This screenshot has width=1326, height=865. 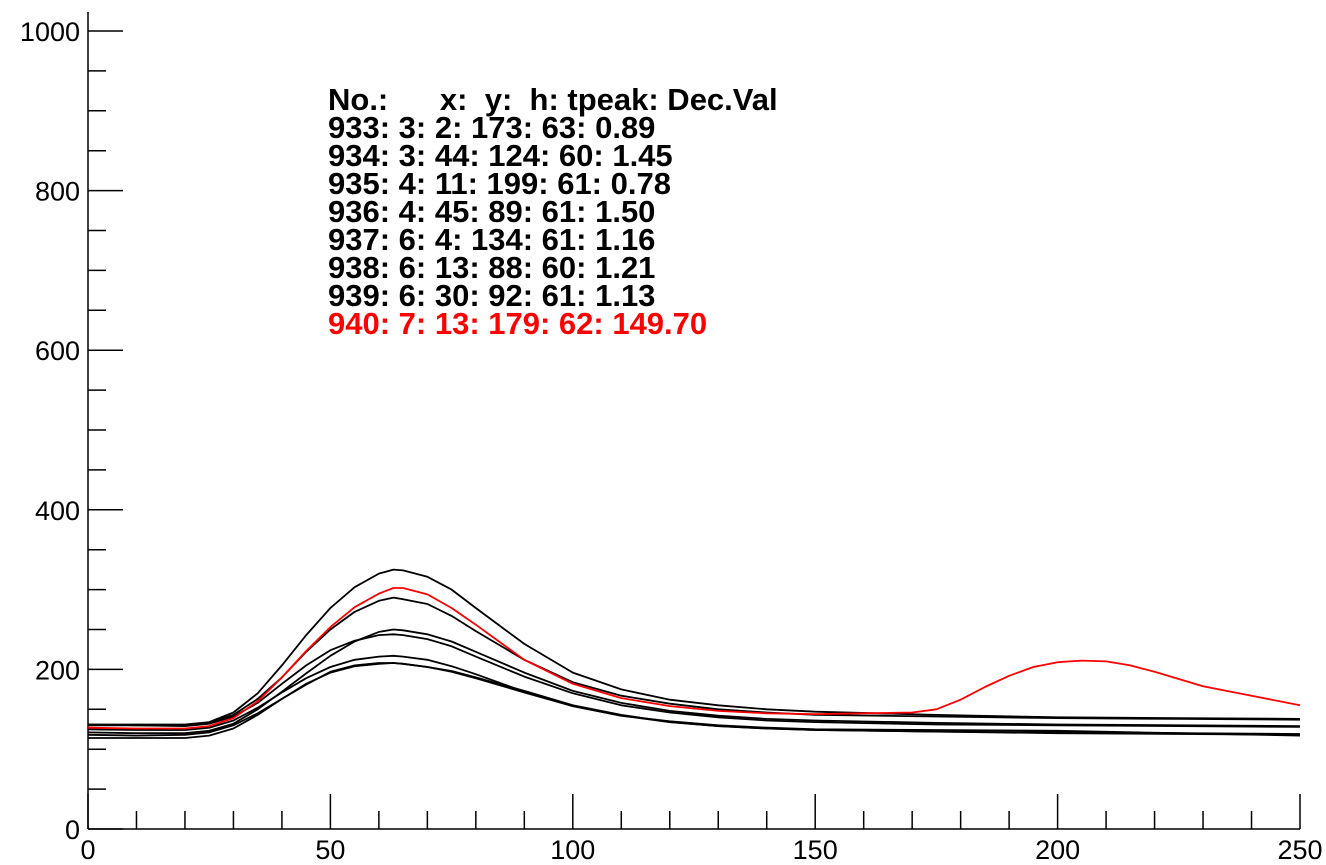 I want to click on x-tick-label: 100, so click(x=572, y=850).